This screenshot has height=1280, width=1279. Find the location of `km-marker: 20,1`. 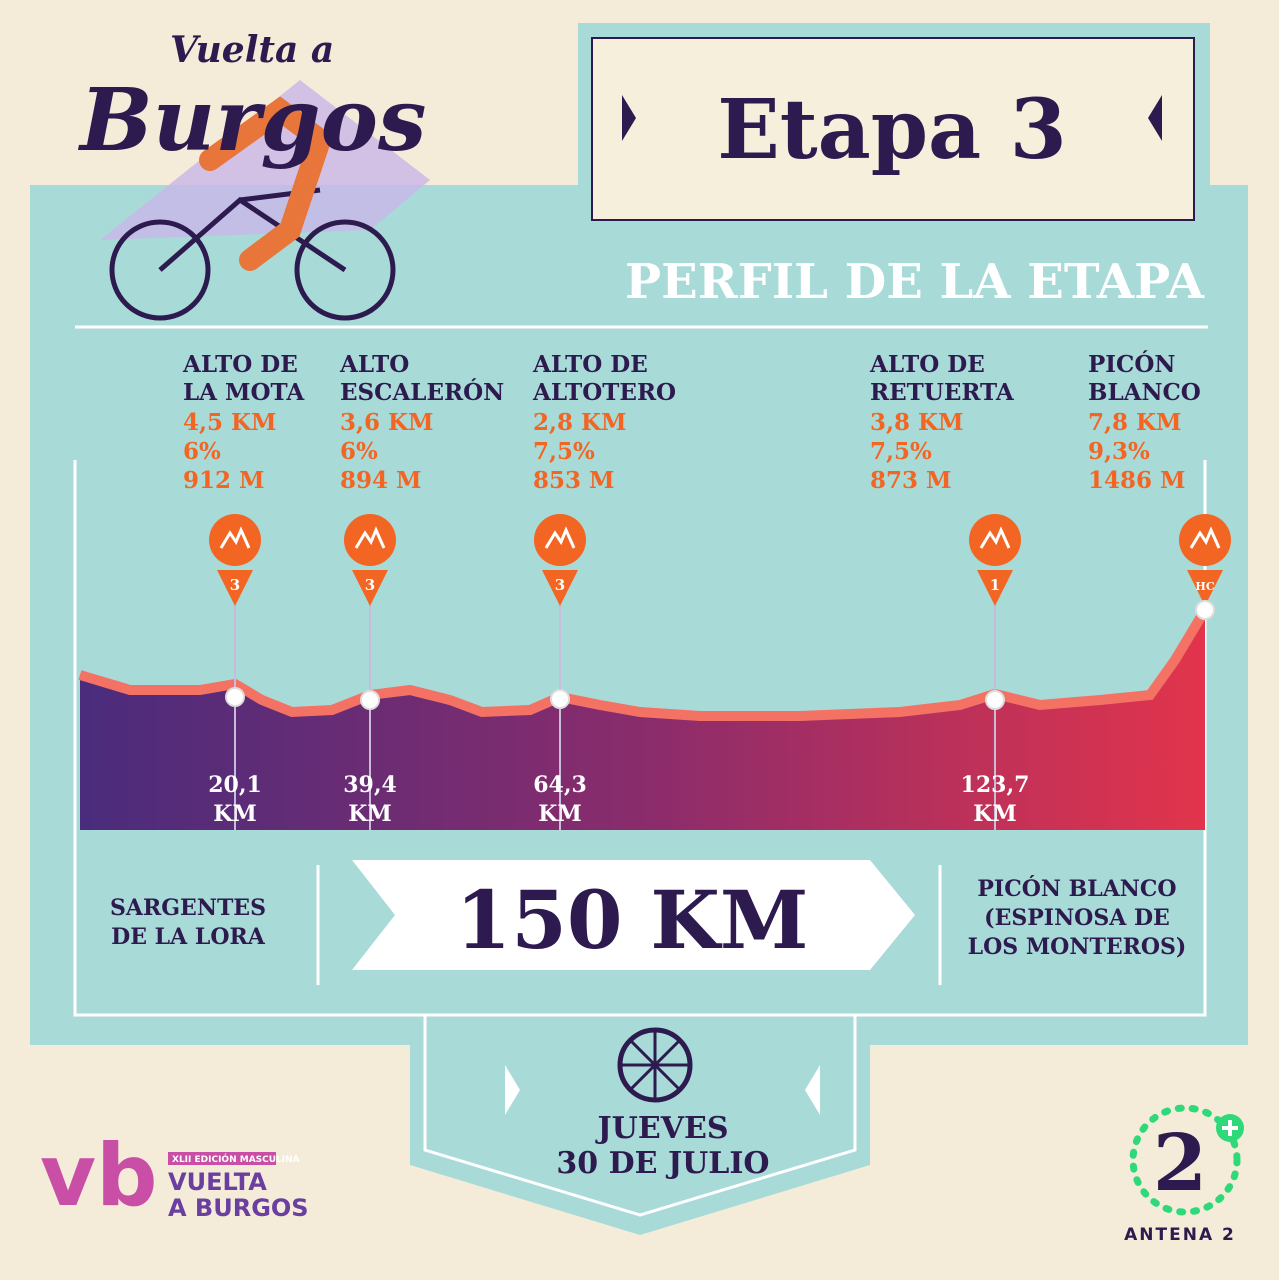

km-marker: 20,1 is located at coordinates (235, 785).